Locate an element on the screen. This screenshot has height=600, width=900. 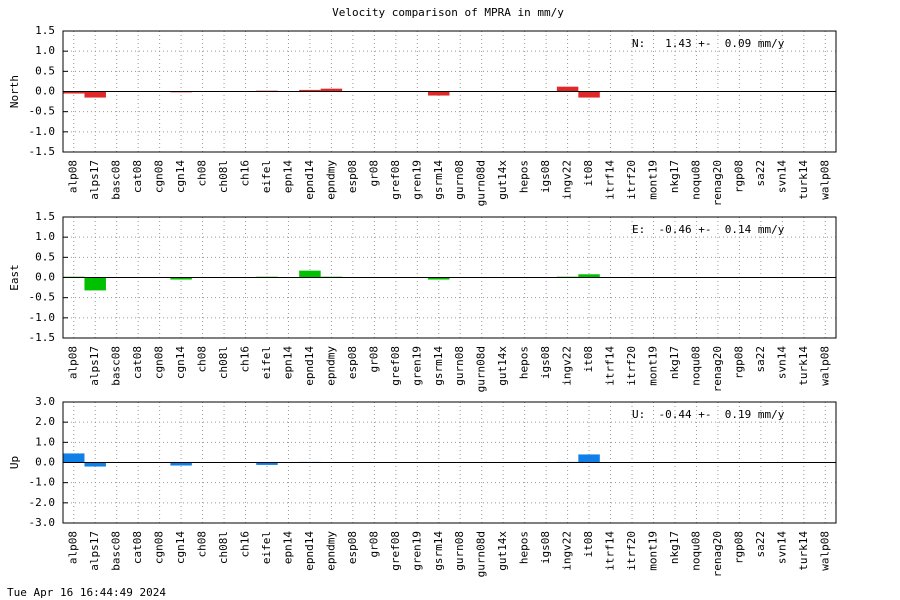
y-tick-label: 2.0 is located at coordinates (45, 421).